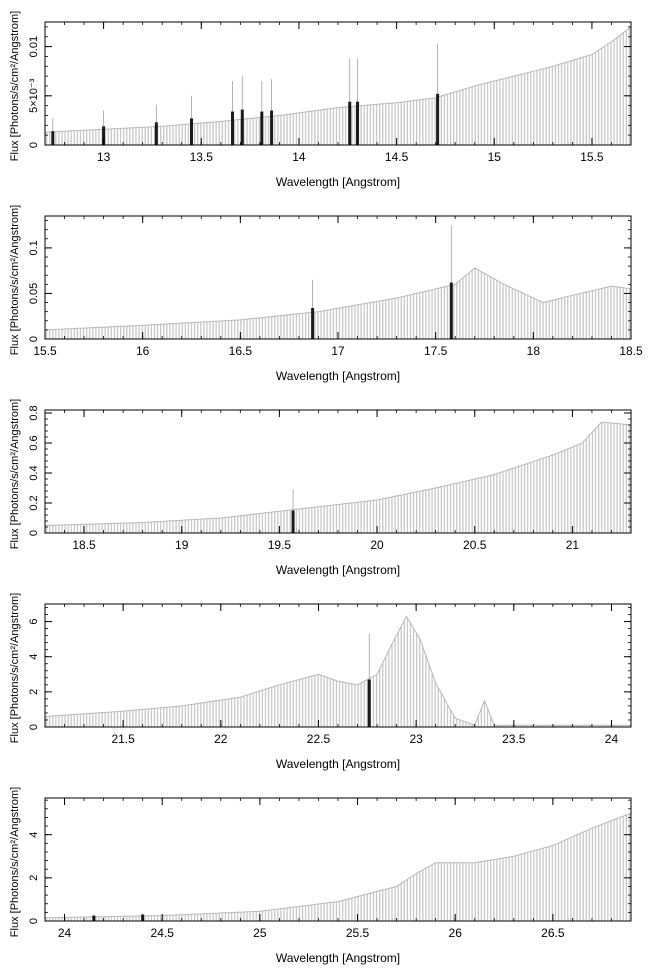 The height and width of the screenshot is (977, 653). I want to click on x-tick-label: 14.5, so click(397, 157).